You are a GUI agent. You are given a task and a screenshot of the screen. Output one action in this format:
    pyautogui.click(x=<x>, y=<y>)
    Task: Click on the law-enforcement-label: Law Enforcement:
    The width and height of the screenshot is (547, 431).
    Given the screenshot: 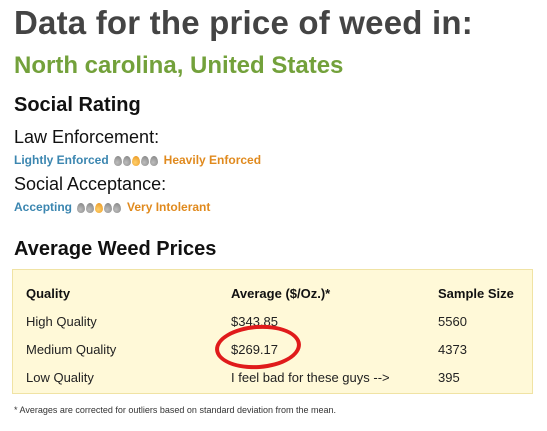 What is the action you would take?
    pyautogui.click(x=87, y=137)
    